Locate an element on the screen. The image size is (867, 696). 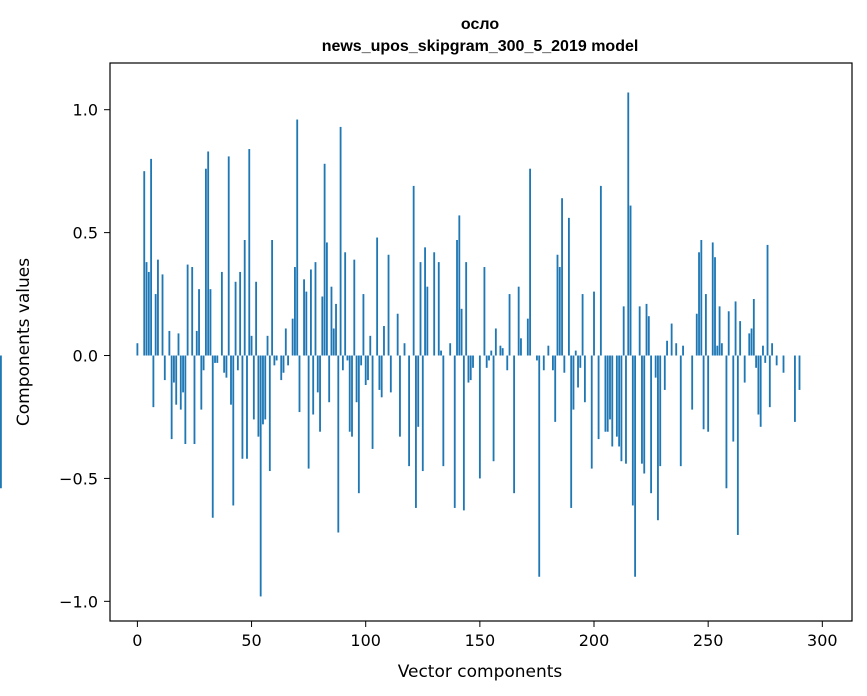
y-tick-label-1: −0.5 is located at coordinates (78, 478).